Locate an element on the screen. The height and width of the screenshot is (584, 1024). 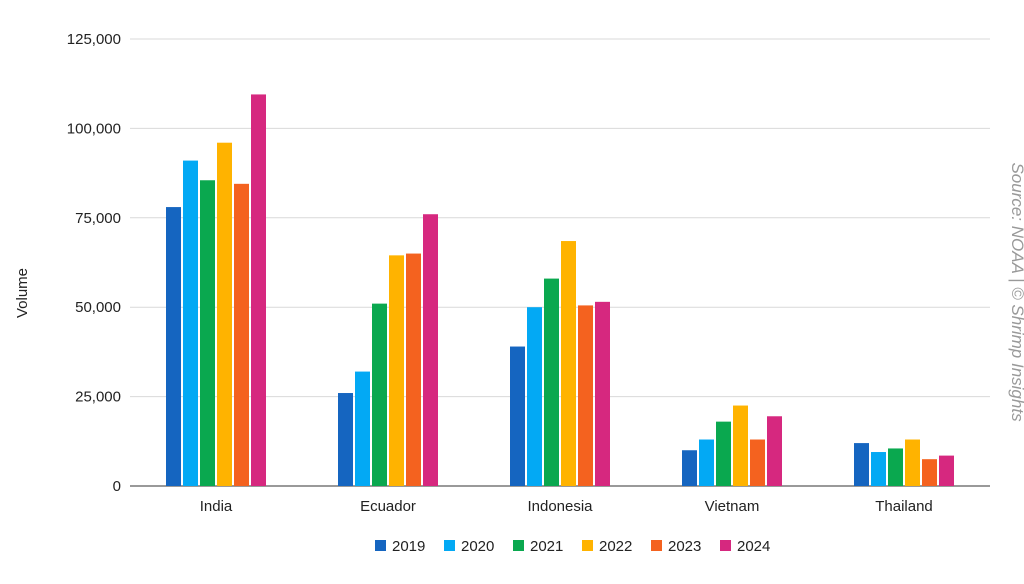
legend-label: 2019 is located at coordinates (408, 546).